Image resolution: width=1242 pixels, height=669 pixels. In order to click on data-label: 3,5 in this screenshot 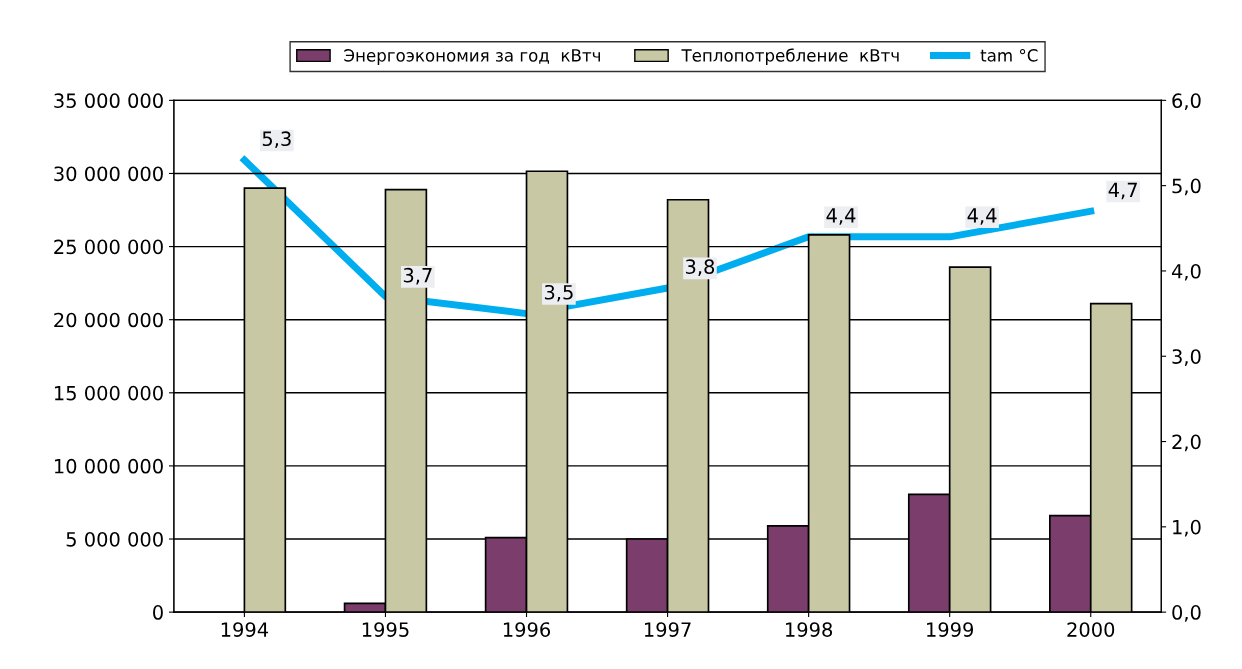, I will do `click(558, 293)`.